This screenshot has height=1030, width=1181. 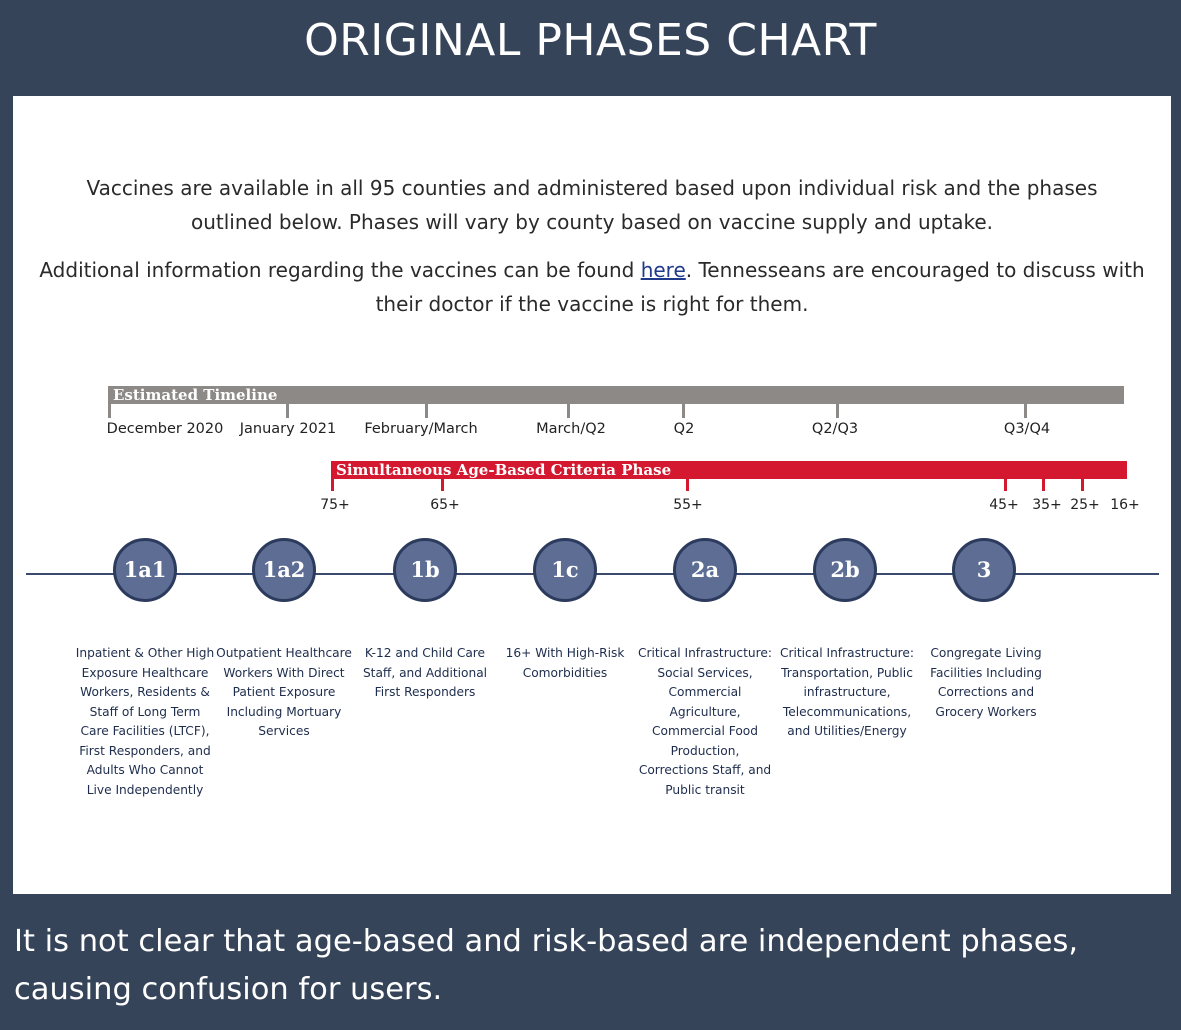 What do you see at coordinates (705, 570) in the screenshot?
I see `phase-node-2a: 2a` at bounding box center [705, 570].